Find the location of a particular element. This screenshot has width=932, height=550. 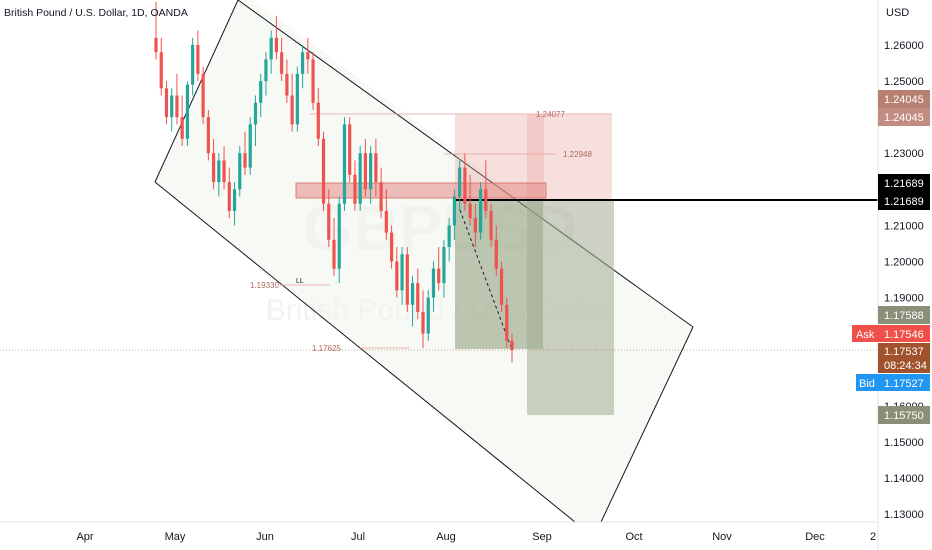

badge-target-top-text: 1.24045 is located at coordinates (904, 100).